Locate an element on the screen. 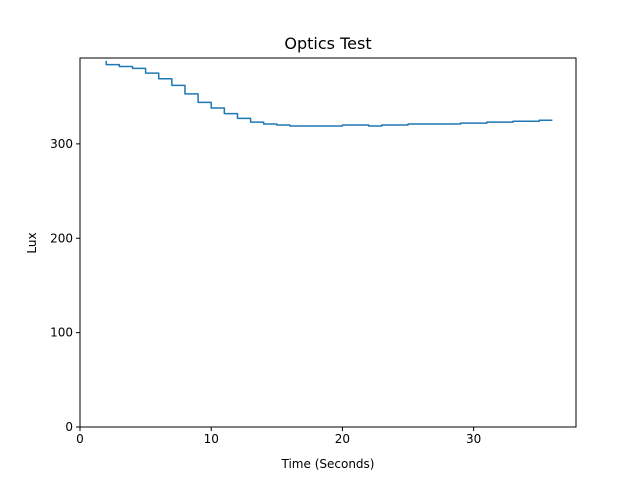 The width and height of the screenshot is (640, 484). y-tick-label: 100 is located at coordinates (61, 333).